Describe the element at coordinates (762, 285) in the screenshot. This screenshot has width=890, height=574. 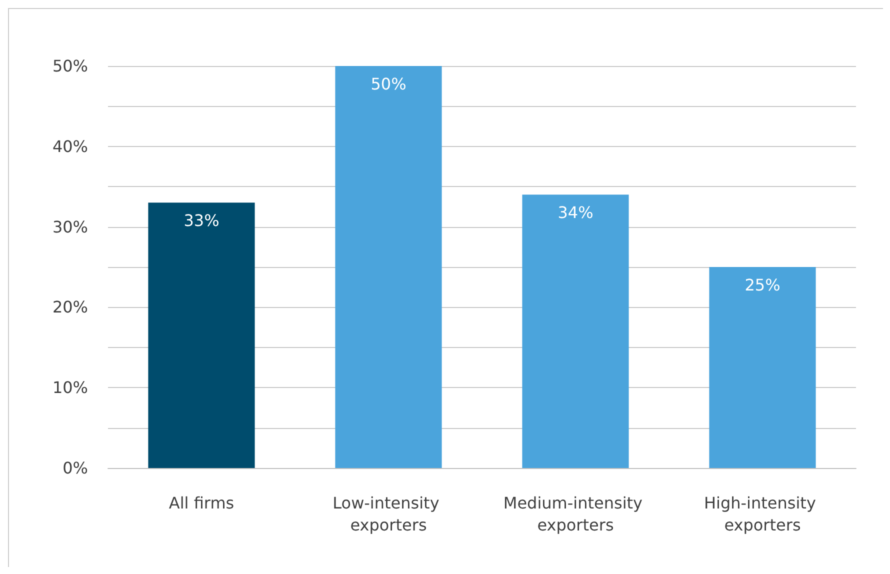
I see `data-label: 25%` at that location.